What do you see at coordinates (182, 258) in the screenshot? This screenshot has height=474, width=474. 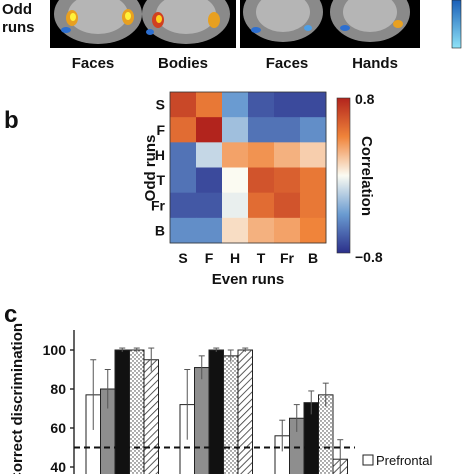 I see `heatmap-x-tick-label: S` at bounding box center [182, 258].